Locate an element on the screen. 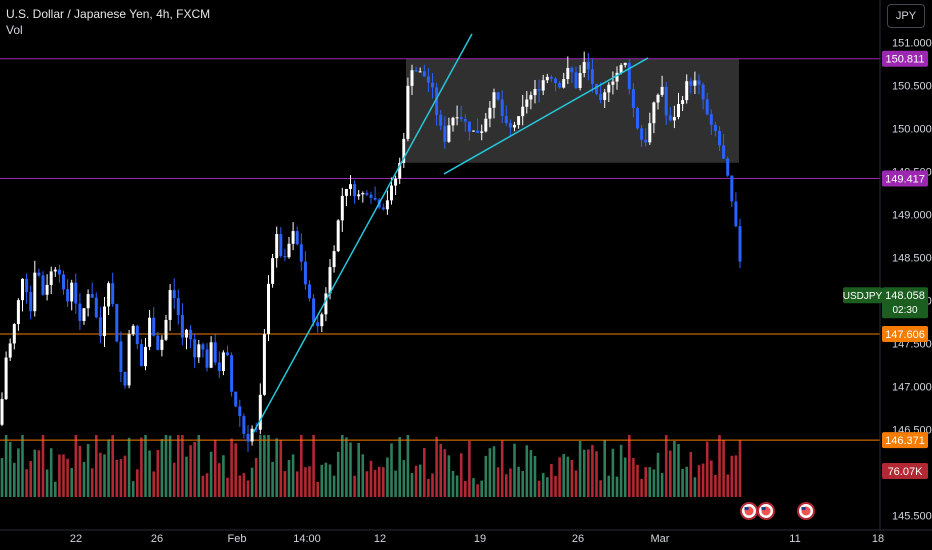 This screenshot has height=550, width=932. time-axis: 22 26 Feb 14:00 12 19 26 Mar 11 18 is located at coordinates (466, 537).